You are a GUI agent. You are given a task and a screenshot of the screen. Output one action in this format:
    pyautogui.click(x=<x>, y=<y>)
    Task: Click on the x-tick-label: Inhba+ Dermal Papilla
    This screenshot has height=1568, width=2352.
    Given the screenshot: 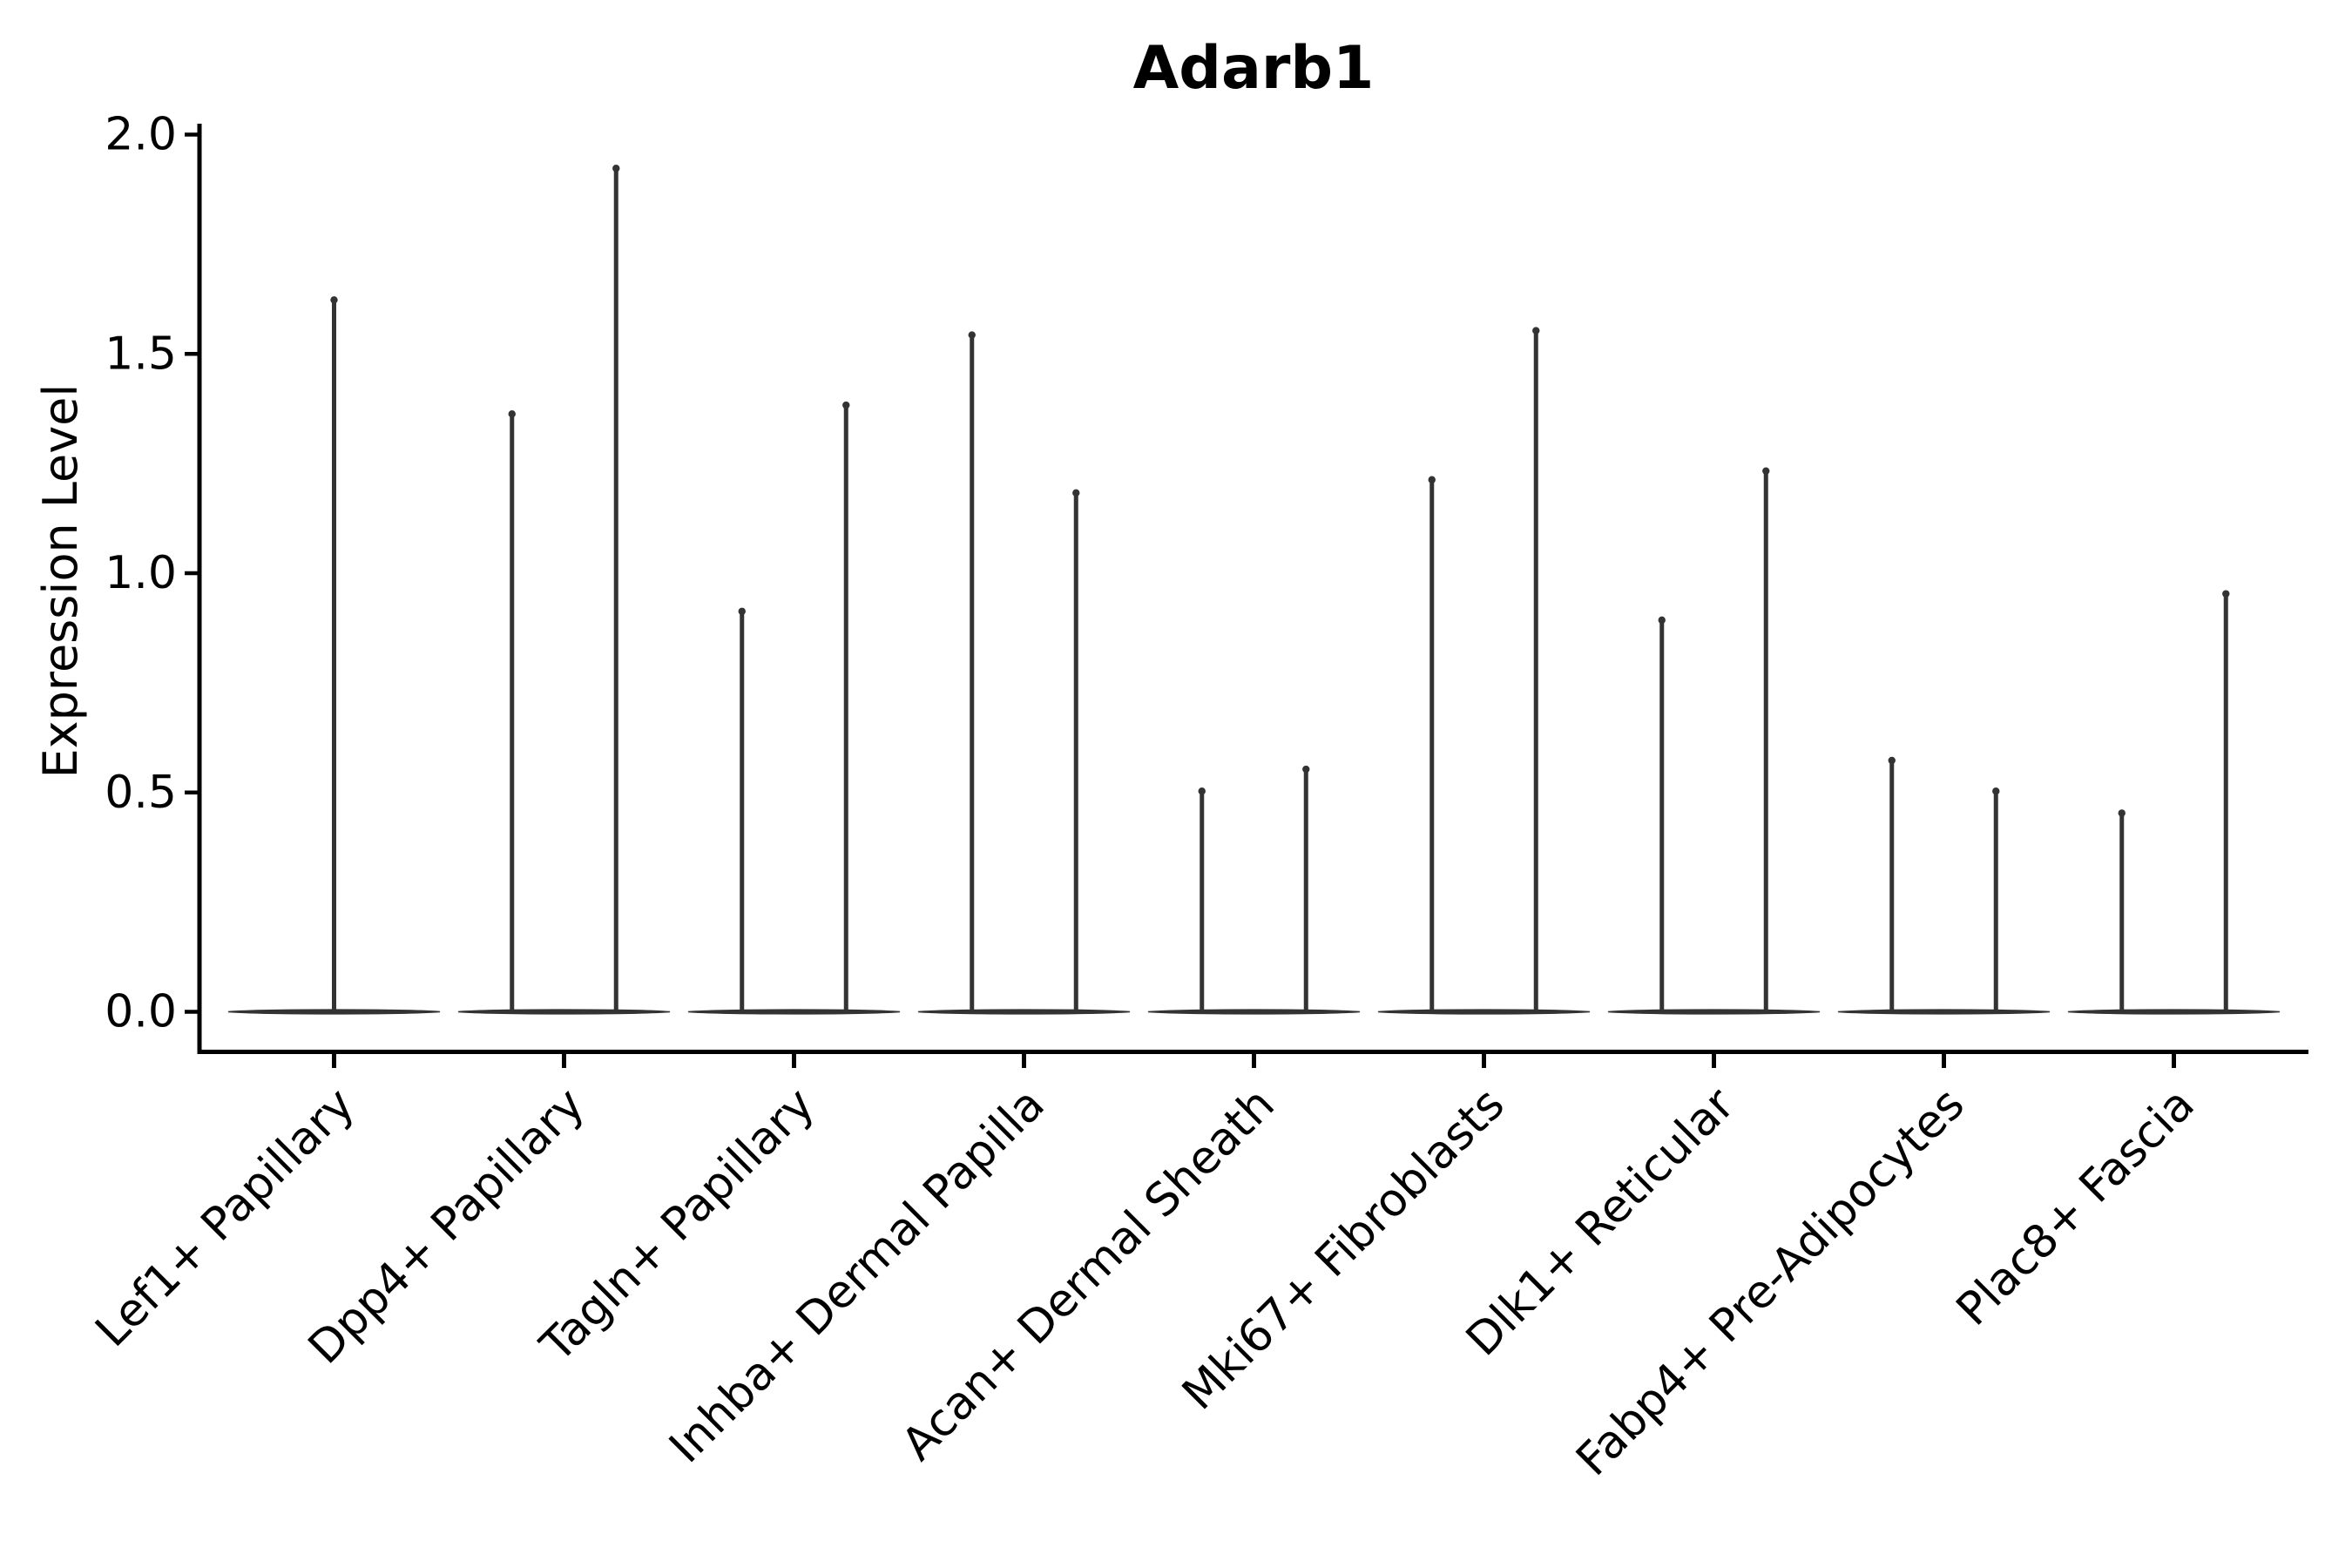 What is the action you would take?
    pyautogui.click(x=856, y=1275)
    